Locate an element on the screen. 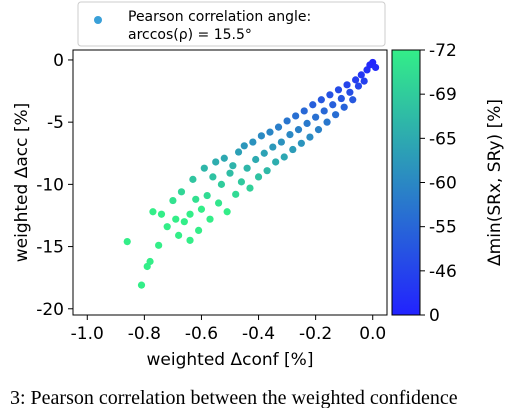 This screenshot has height=408, width=526. y-tick-label: -15 is located at coordinates (50, 248).